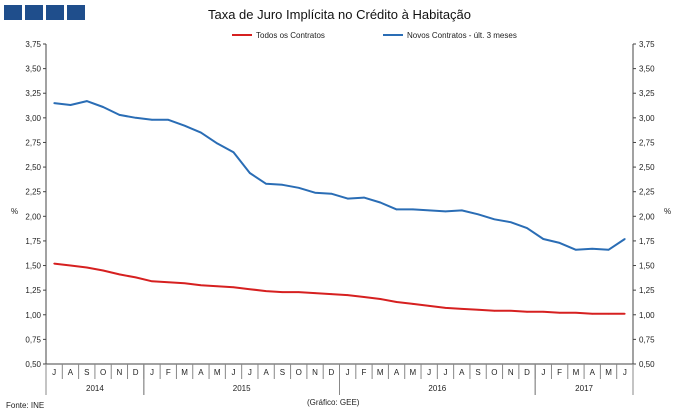 This screenshot has height=417, width=679. I want to click on legend-label-novos: Novos Contratos - últ. 3 meses, so click(462, 35).